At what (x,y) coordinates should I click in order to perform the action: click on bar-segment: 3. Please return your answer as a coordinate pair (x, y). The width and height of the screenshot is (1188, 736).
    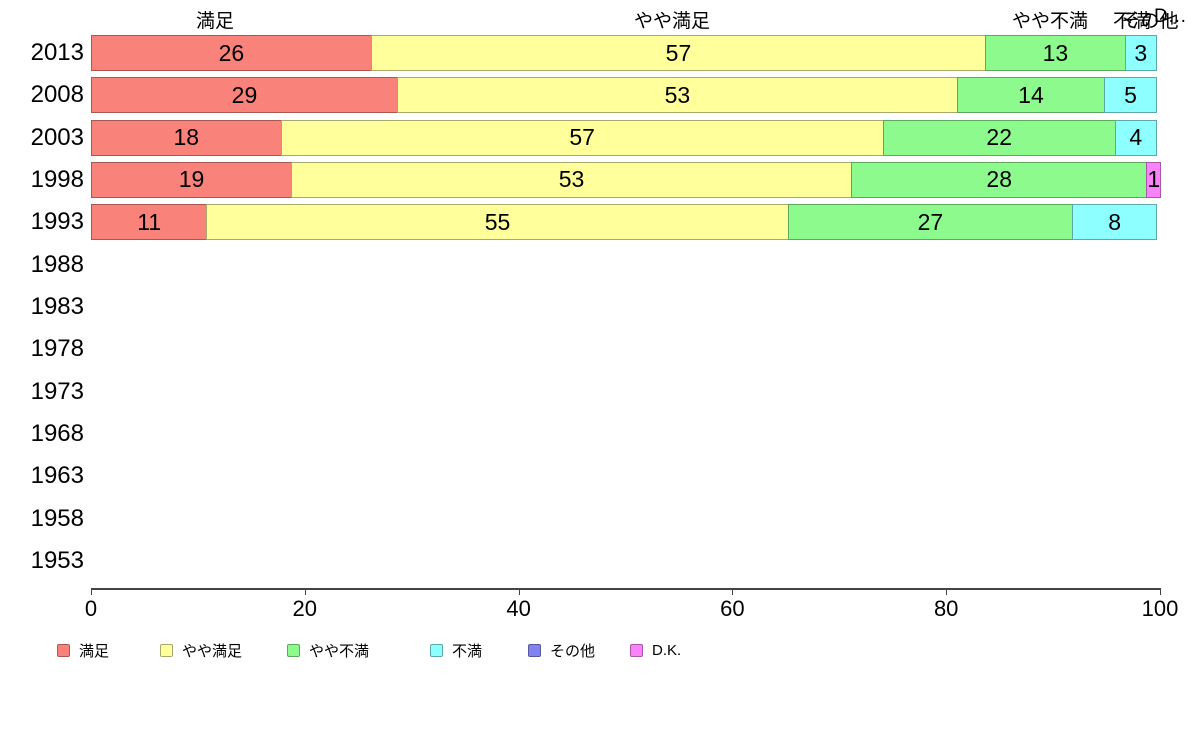
    Looking at the image, I should click on (1140, 53).